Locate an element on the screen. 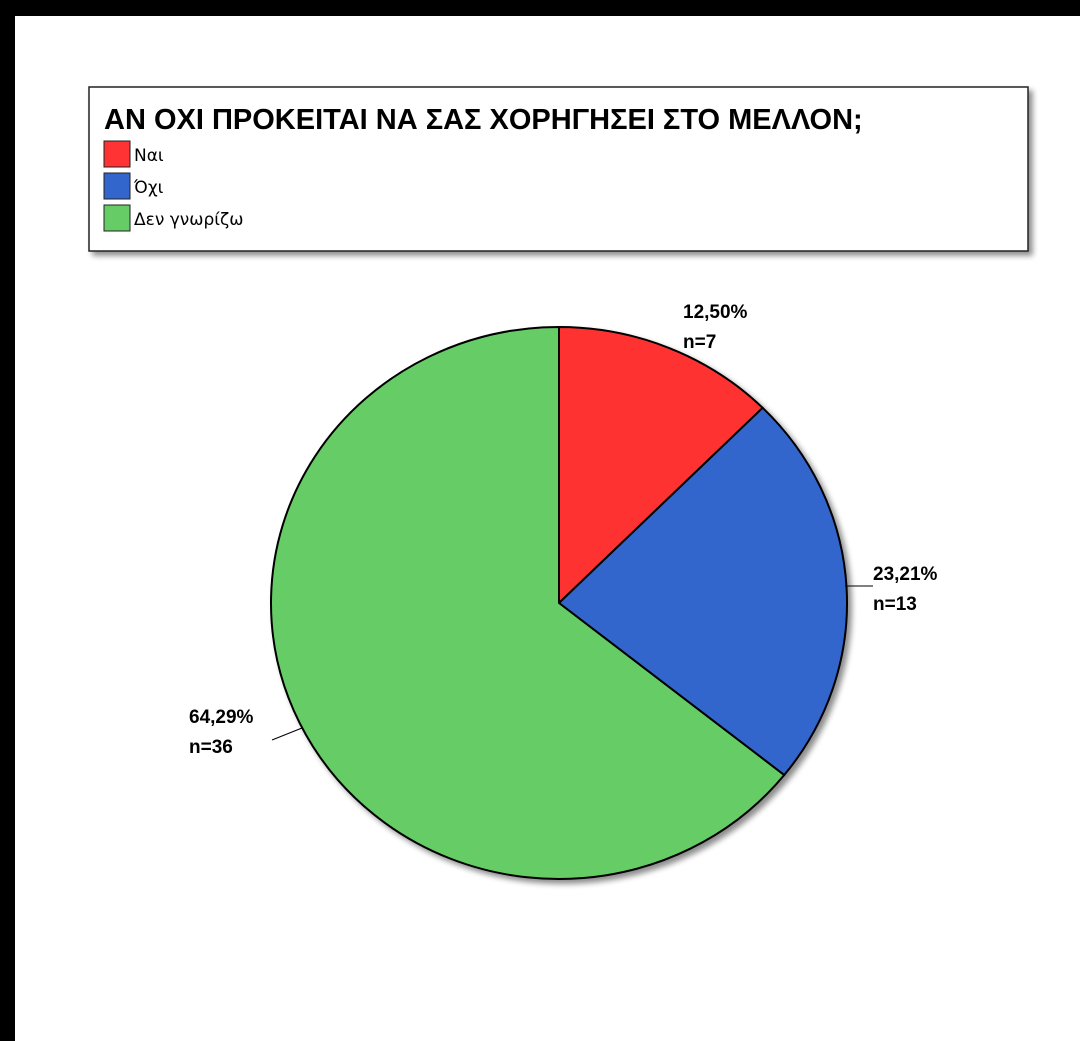  count-label-3: n=36 is located at coordinates (211, 747).